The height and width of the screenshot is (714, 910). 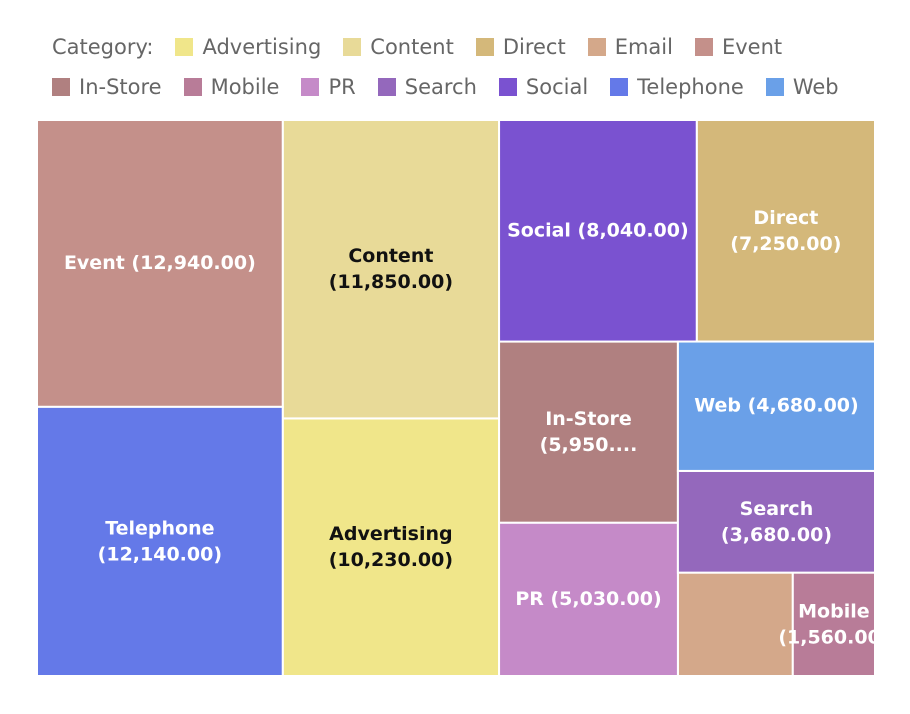 I want to click on cell-label: Direct (7,250.00), so click(x=785, y=230).